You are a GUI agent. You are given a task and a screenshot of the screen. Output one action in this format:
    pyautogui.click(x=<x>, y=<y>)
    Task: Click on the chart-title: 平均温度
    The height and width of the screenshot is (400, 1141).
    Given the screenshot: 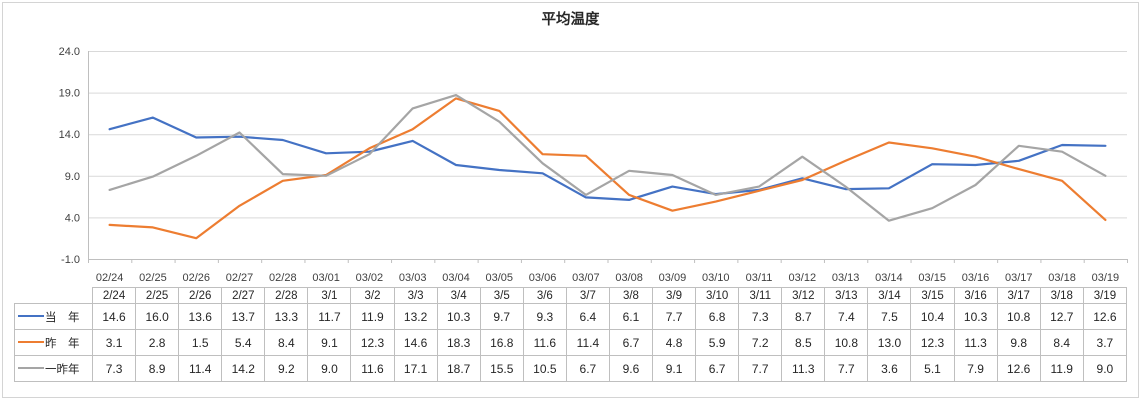 What is the action you would take?
    pyautogui.click(x=570, y=20)
    